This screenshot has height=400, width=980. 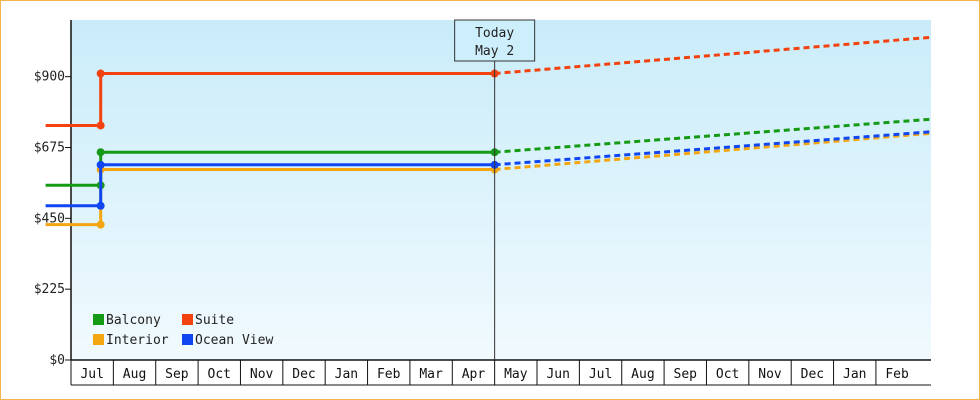 What do you see at coordinates (494, 33) in the screenshot?
I see `today-label-line1: Today` at bounding box center [494, 33].